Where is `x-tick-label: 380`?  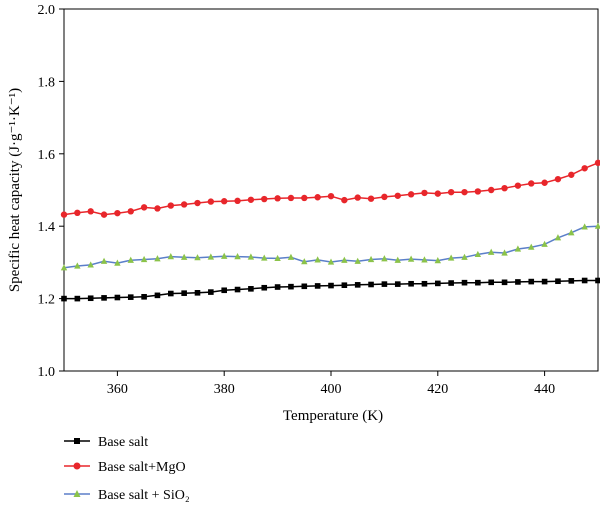
x-tick-label: 380 is located at coordinates (224, 389).